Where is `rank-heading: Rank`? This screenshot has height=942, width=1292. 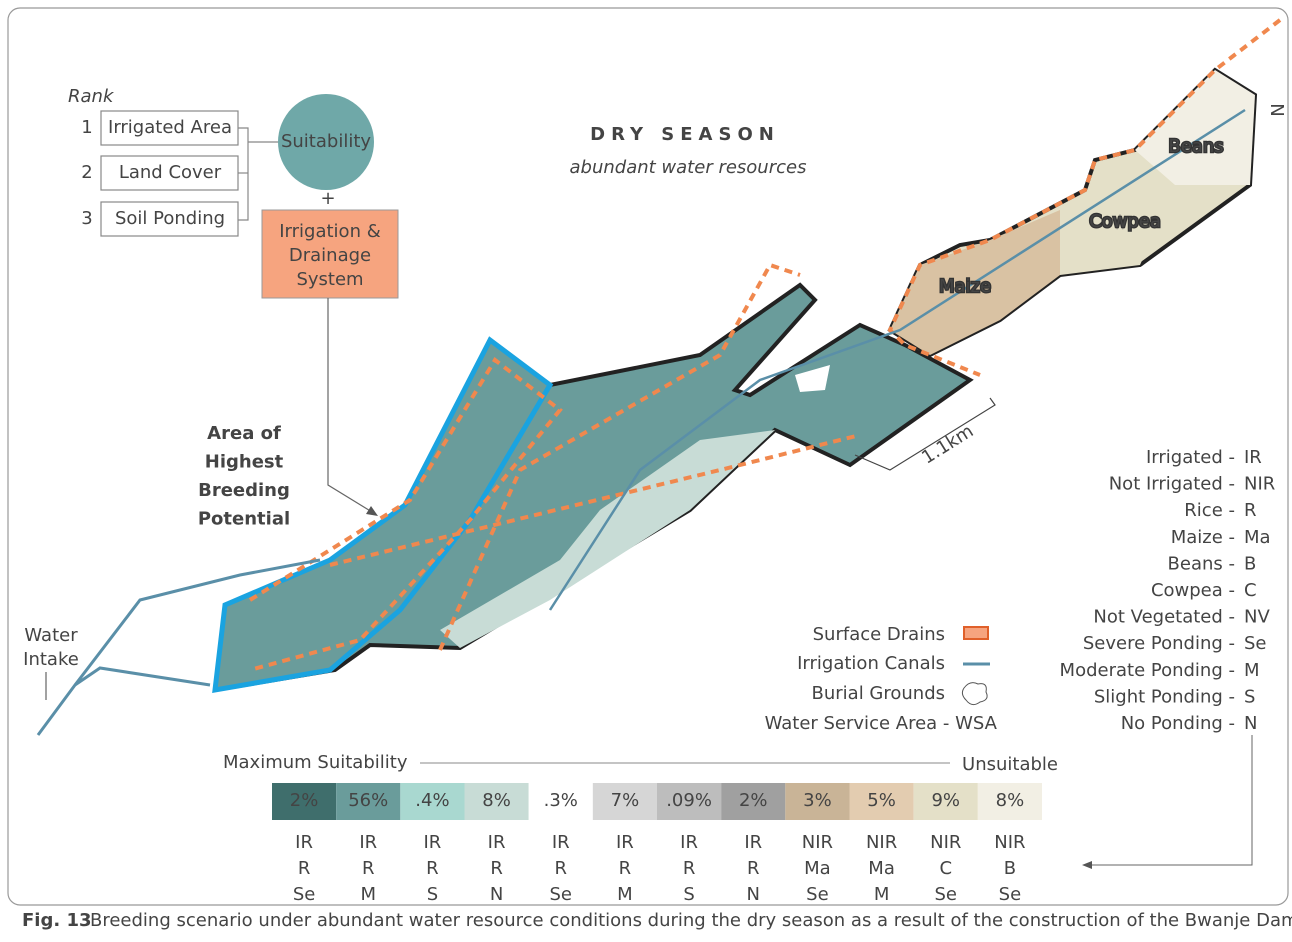 rank-heading: Rank is located at coordinates (91, 96).